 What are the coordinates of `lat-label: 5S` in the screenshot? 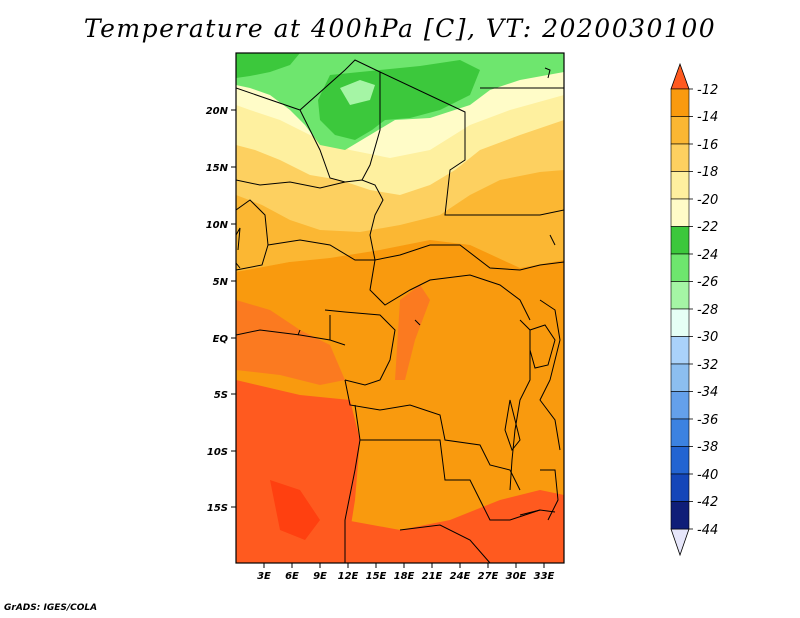 It's located at (221, 395).